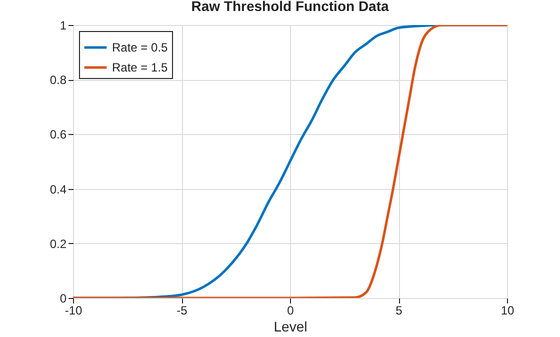 Image resolution: width=560 pixels, height=337 pixels. What do you see at coordinates (58, 189) in the screenshot?
I see `y-tick-label: 0.4` at bounding box center [58, 189].